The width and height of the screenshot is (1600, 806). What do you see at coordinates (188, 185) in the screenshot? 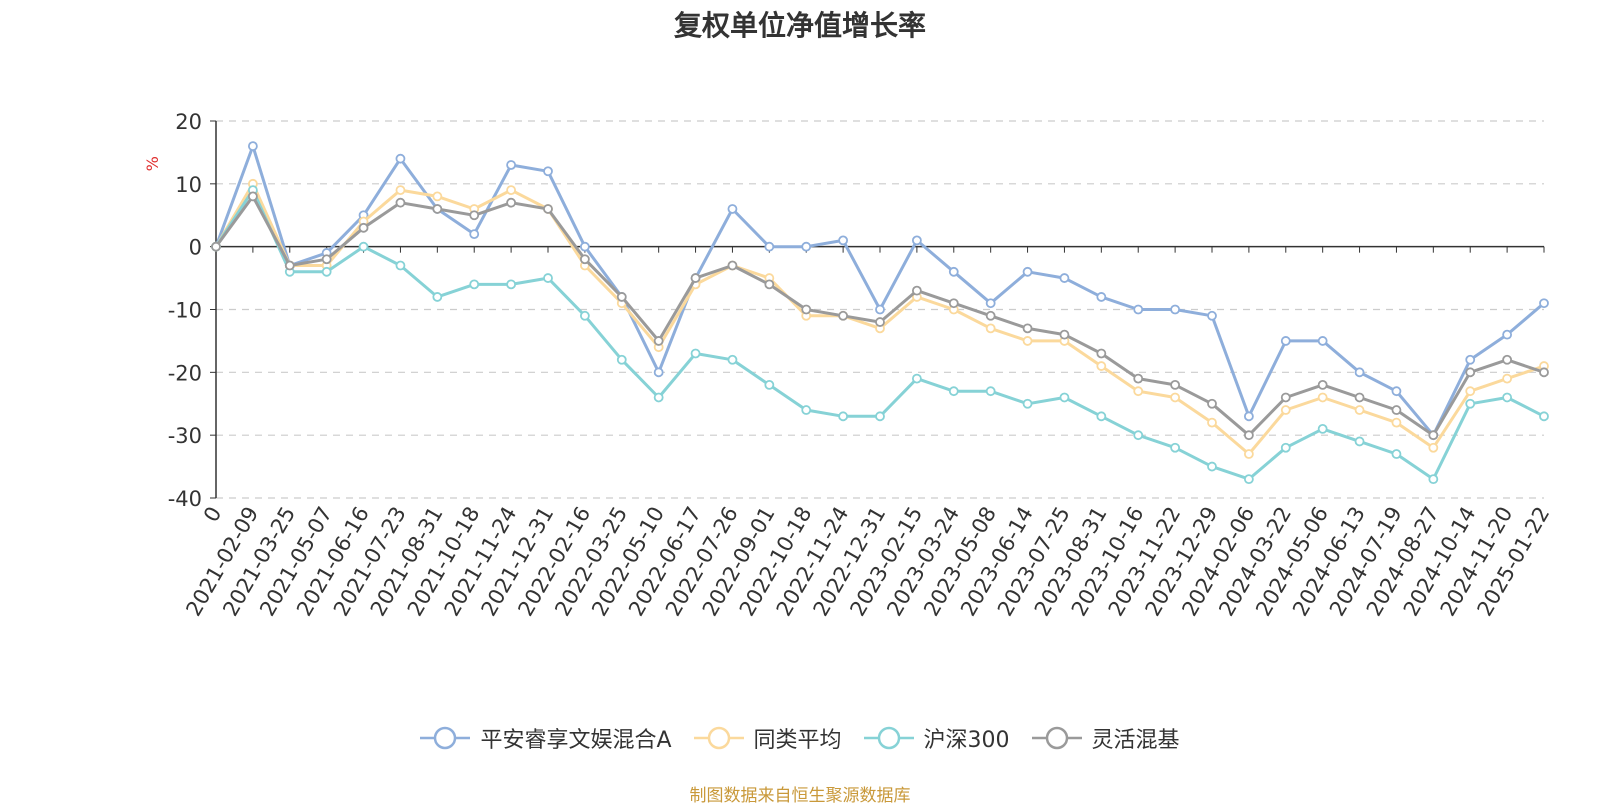
I see `y-tick-label: 10` at bounding box center [188, 185].